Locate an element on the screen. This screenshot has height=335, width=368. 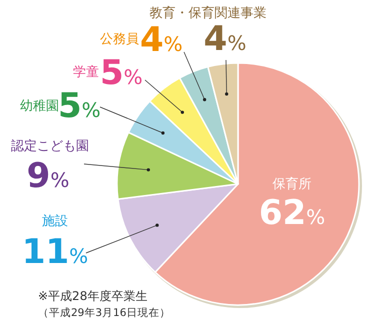
slice-label: 教育・保育関連事業 is located at coordinates (208, 13).